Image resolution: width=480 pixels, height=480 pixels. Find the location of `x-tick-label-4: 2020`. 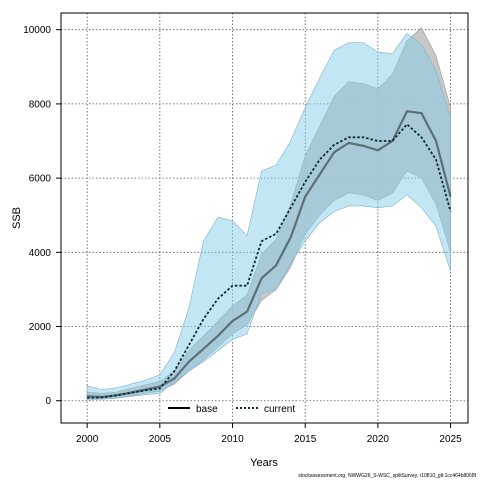

x-tick-label-4: 2020 is located at coordinates (378, 439).